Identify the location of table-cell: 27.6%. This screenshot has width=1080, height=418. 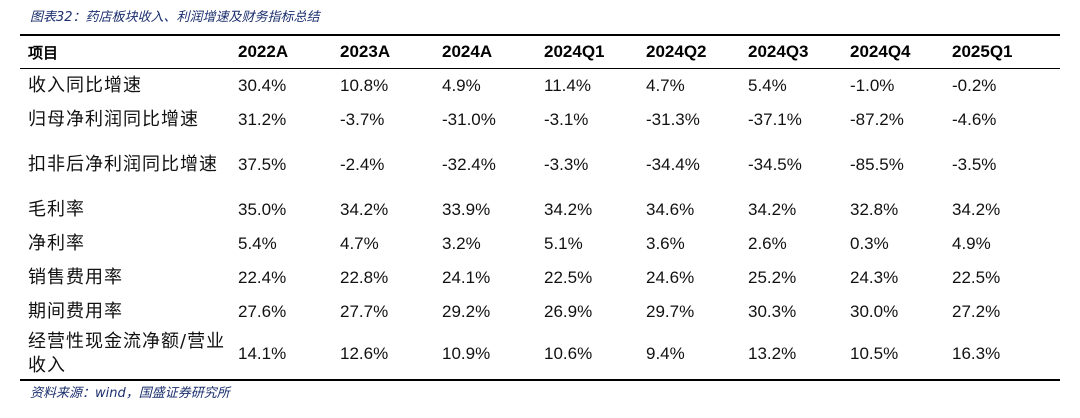
(262, 311).